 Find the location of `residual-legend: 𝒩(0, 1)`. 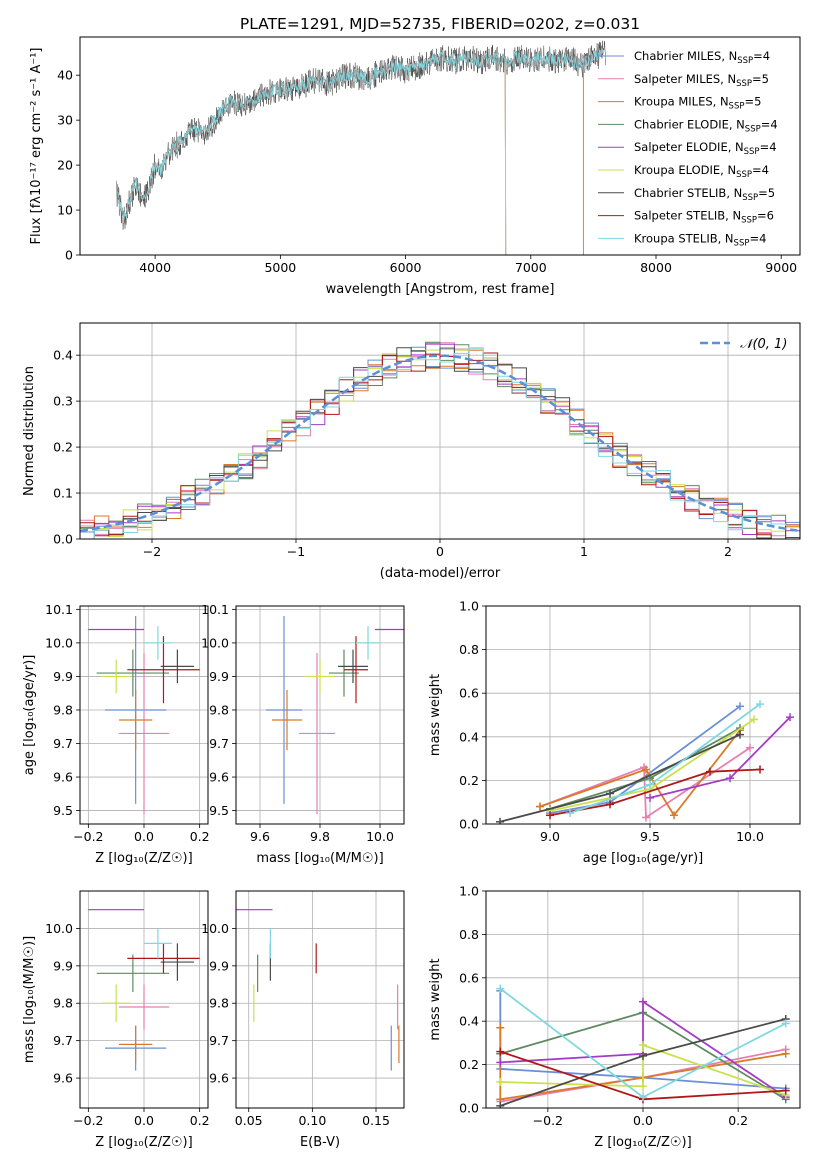

residual-legend: 𝒩(0, 1) is located at coordinates (743, 344).